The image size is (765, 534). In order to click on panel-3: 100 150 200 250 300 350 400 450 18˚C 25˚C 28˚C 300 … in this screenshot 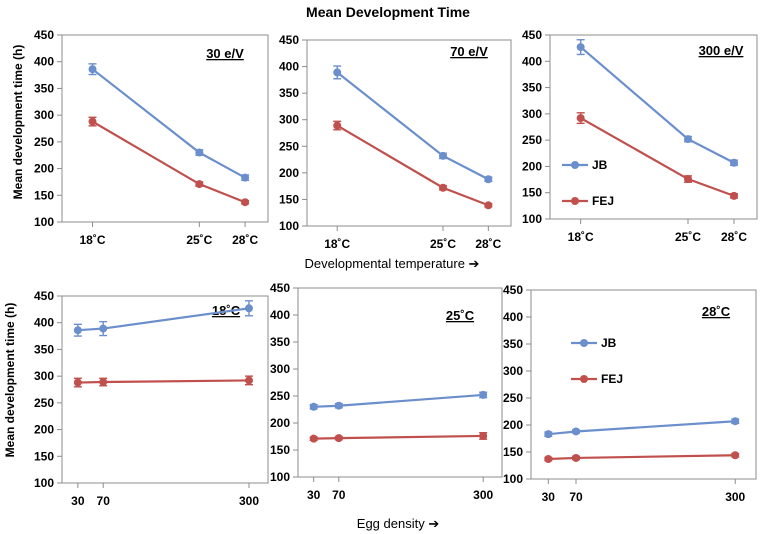, I will do `click(640, 136)`.